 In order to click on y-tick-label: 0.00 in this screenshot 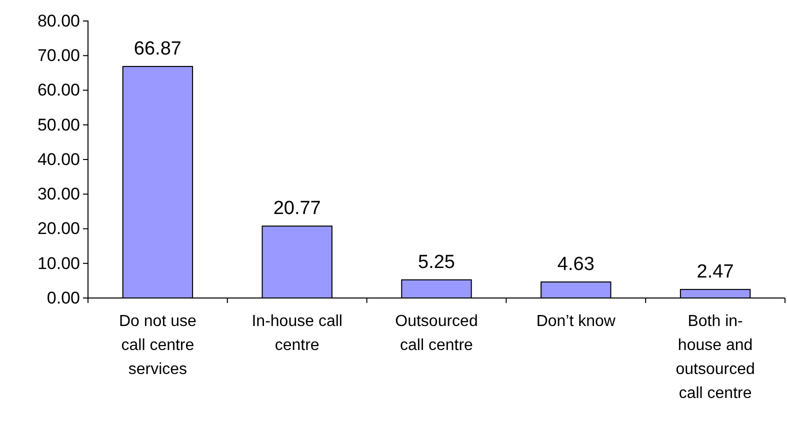, I will do `click(63, 298)`.